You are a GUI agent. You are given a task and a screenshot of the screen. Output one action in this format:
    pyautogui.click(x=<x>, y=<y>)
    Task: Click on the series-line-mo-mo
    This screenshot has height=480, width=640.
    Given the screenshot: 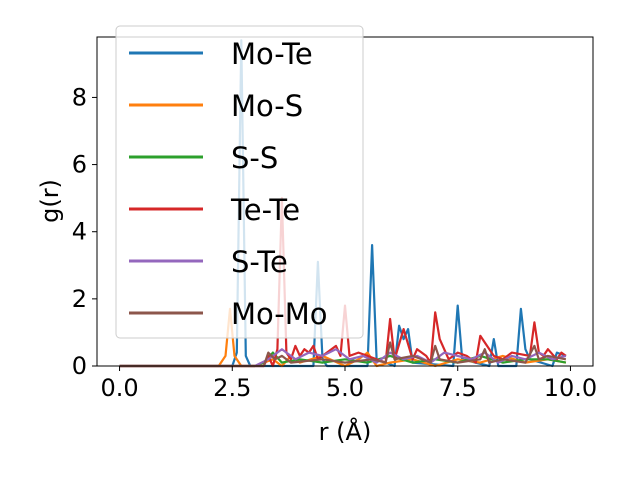 What is the action you would take?
    pyautogui.click(x=343, y=354)
    